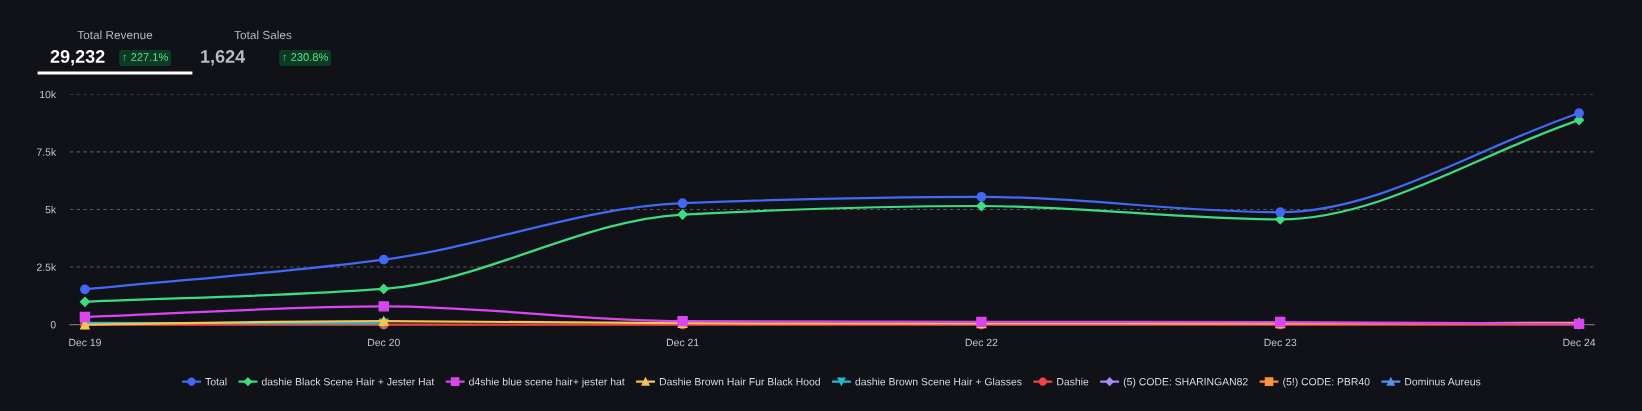 The width and height of the screenshot is (1642, 411). Describe the element at coordinates (77, 58) in the screenshot. I see `text: 29,232` at that location.